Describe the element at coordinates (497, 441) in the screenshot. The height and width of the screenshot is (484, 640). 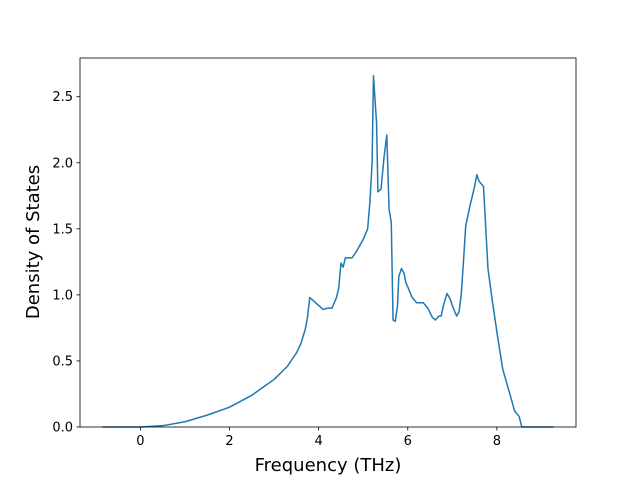
I see `x-tick-label: 8` at that location.